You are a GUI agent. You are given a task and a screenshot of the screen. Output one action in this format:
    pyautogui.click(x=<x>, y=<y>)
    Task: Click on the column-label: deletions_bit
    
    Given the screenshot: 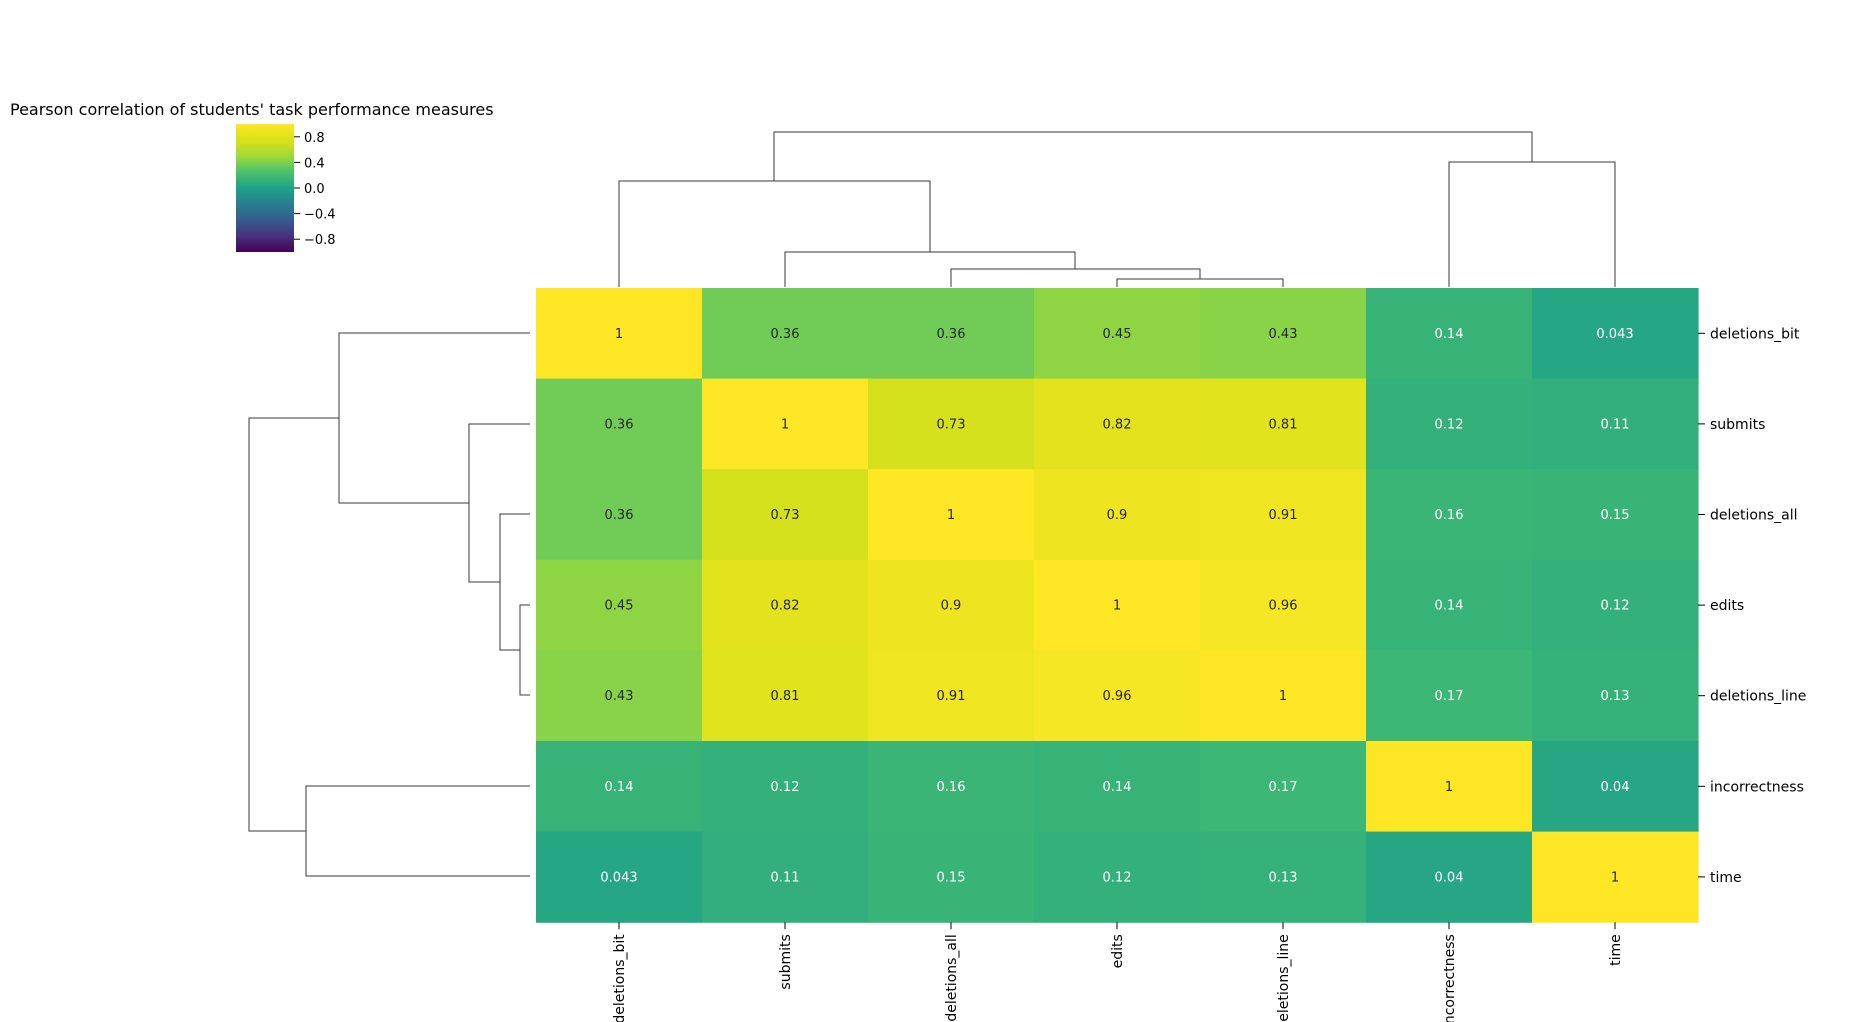 What is the action you would take?
    pyautogui.click(x=620, y=978)
    